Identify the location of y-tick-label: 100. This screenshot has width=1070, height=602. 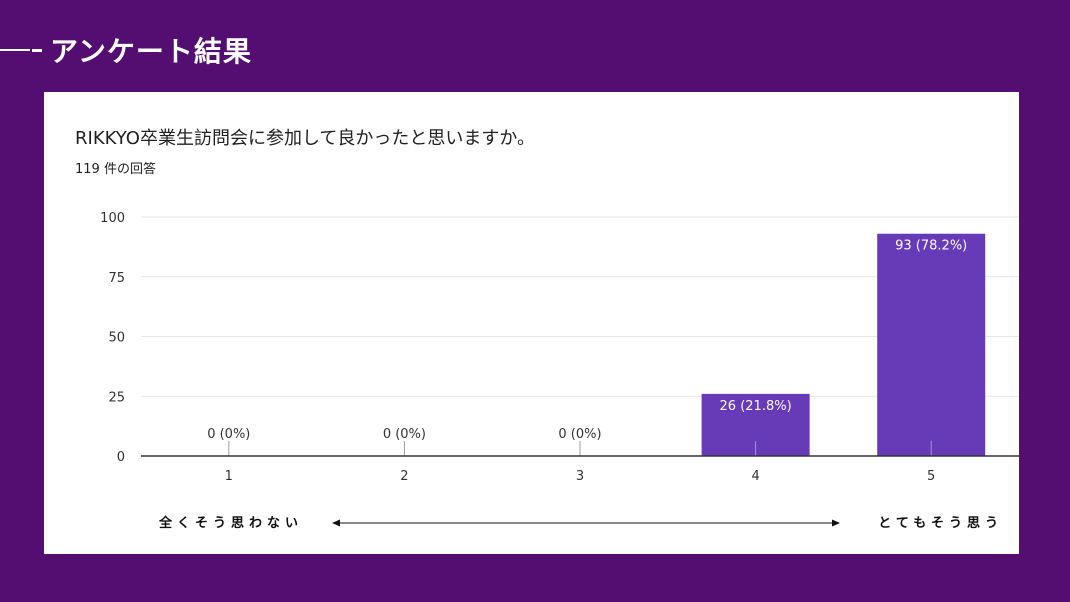
(112, 218).